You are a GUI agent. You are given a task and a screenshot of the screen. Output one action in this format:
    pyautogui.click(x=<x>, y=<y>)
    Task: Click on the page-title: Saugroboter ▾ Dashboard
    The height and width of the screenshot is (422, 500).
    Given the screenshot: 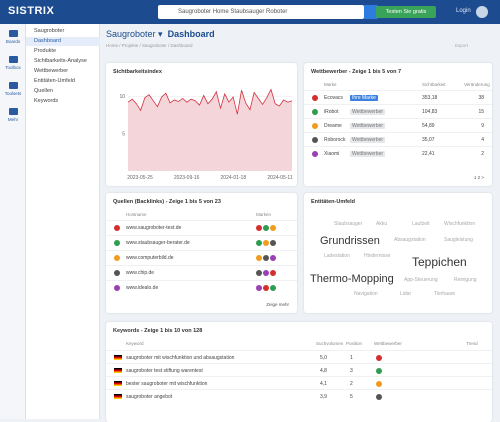 What is the action you would take?
    pyautogui.click(x=160, y=34)
    